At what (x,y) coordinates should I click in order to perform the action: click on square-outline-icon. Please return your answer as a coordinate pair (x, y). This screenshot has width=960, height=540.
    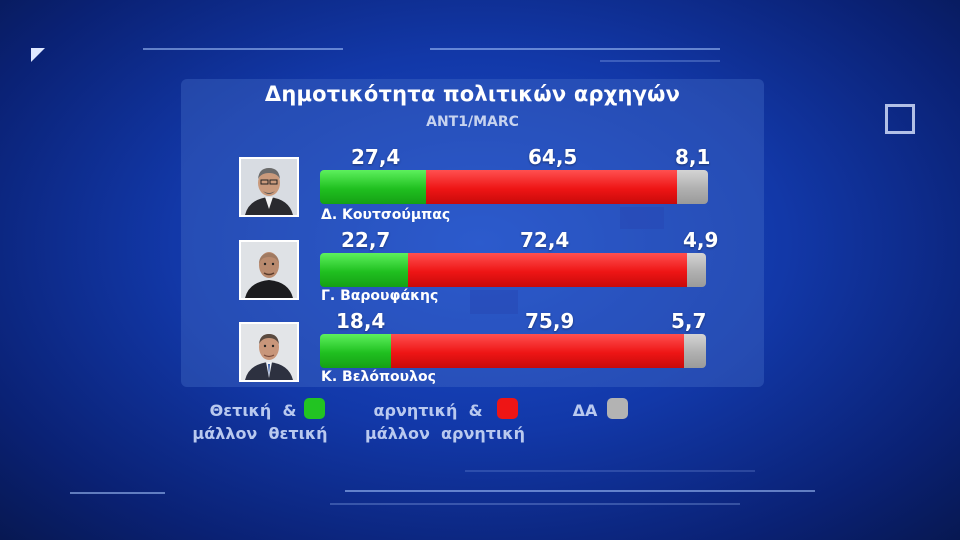
    Looking at the image, I should click on (900, 119).